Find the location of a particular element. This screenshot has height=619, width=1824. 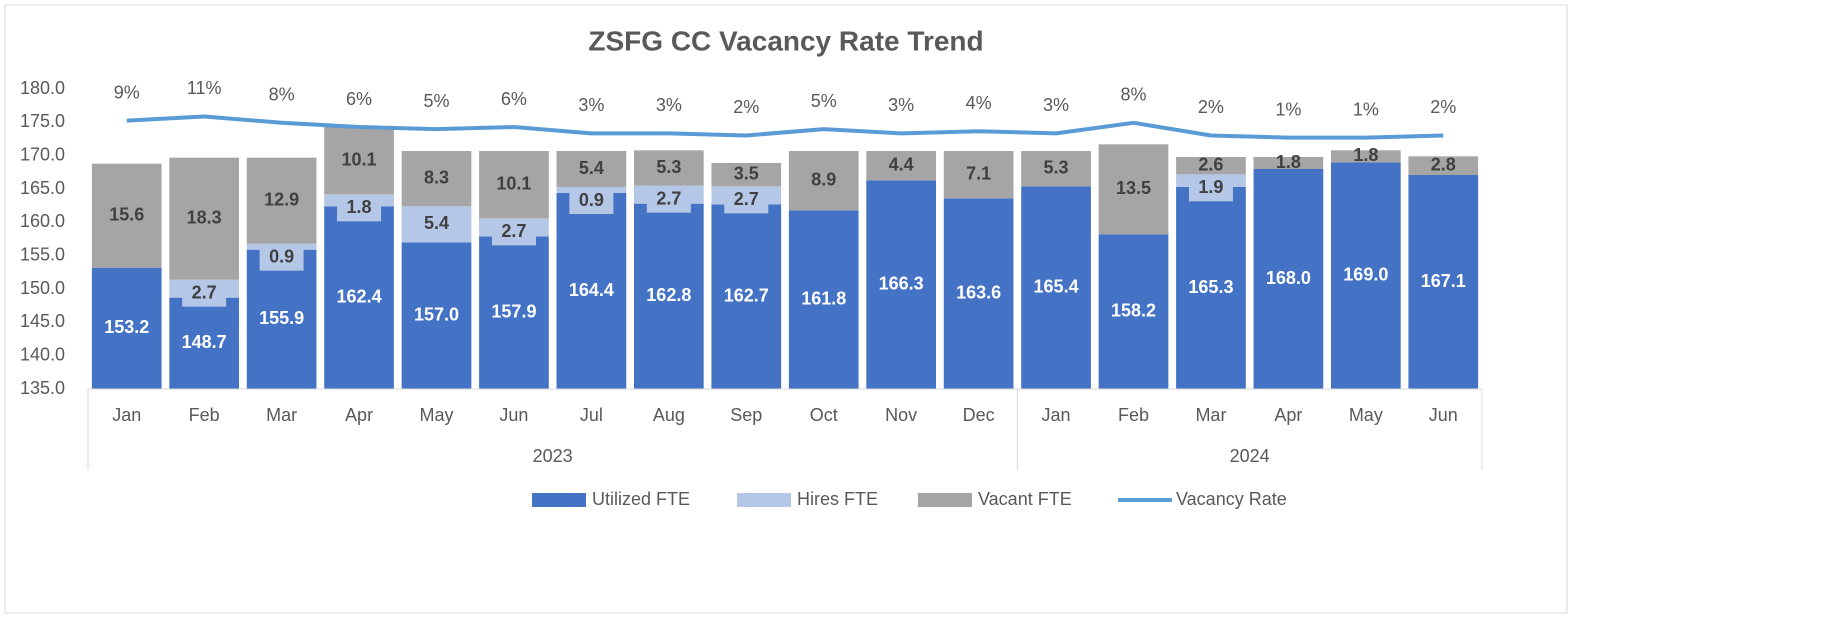

rate-label: 9% is located at coordinates (127, 92).